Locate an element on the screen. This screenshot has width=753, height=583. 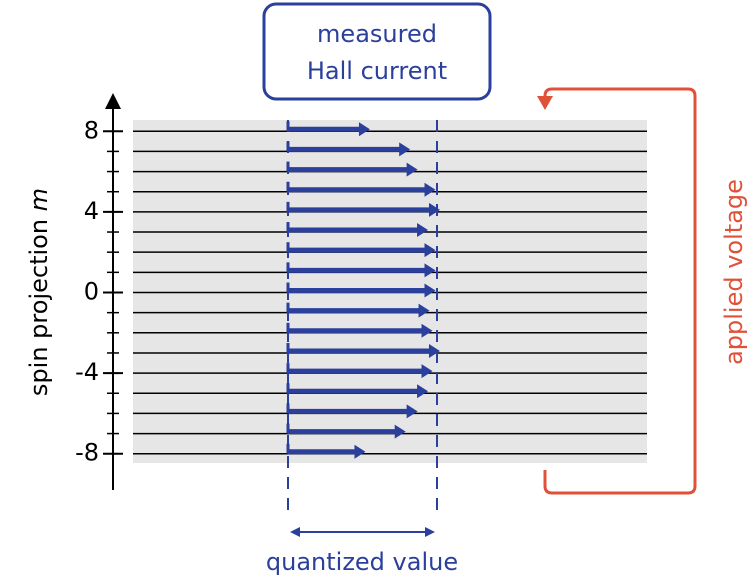
y-tick-label: -8 is located at coordinates (87, 453).